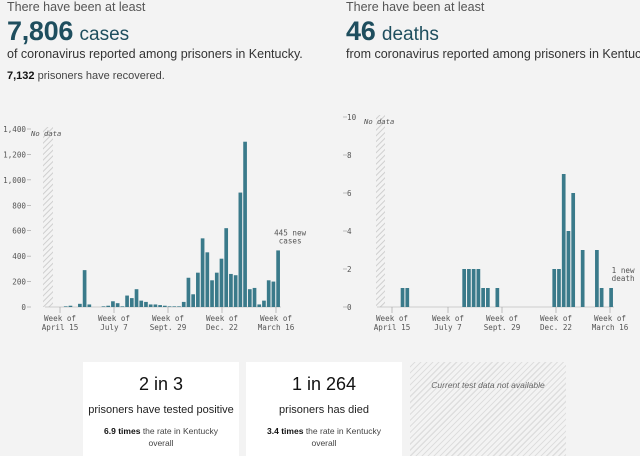 This screenshot has height=456, width=640. I want to click on deaths-annotation-label: 1 new, so click(623, 270).